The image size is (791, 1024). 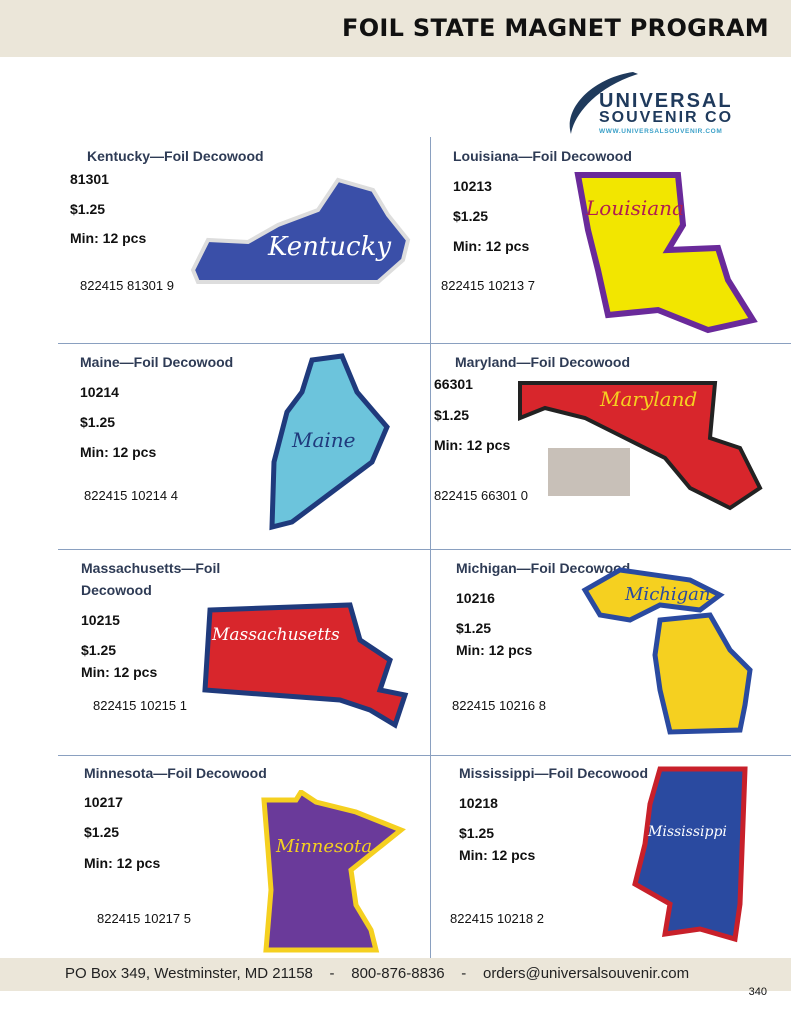 I want to click on product-sku: 10213, so click(x=472, y=186).